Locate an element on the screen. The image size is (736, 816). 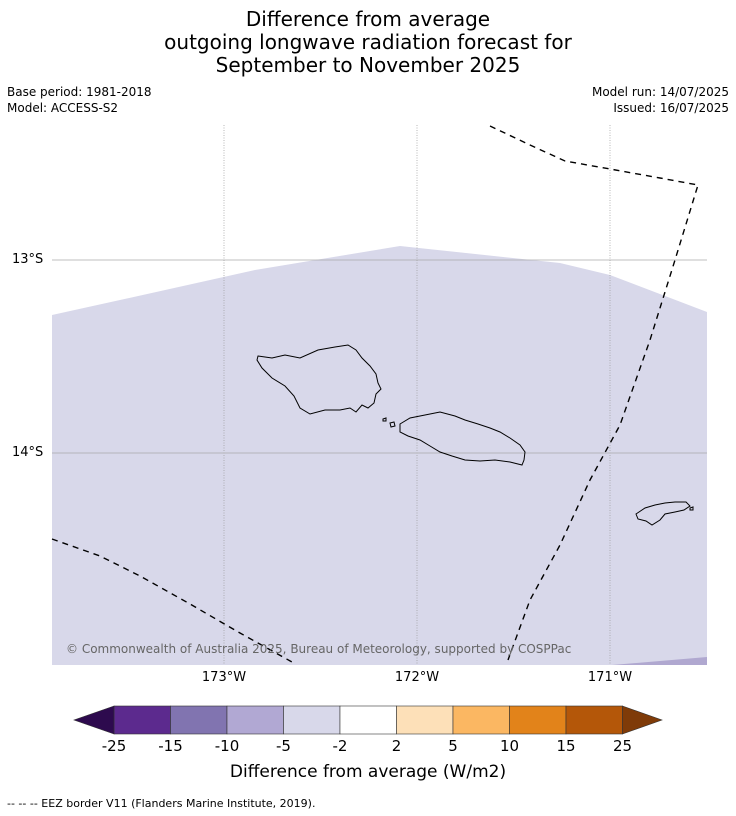
colorbar is located at coordinates (368, 720).